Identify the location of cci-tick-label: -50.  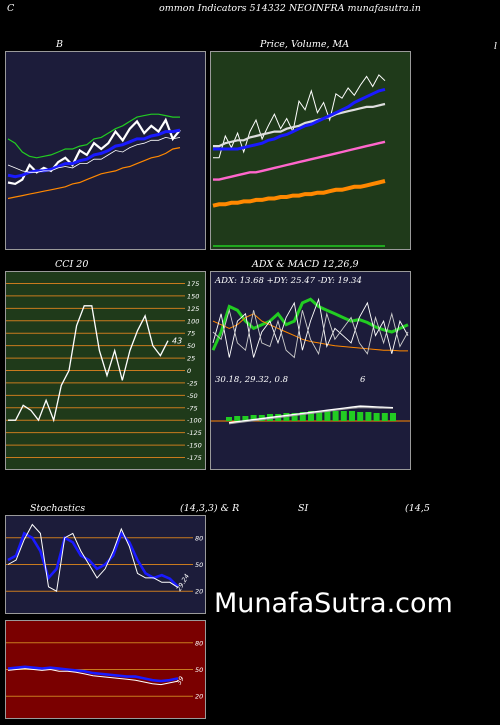
(192, 396).